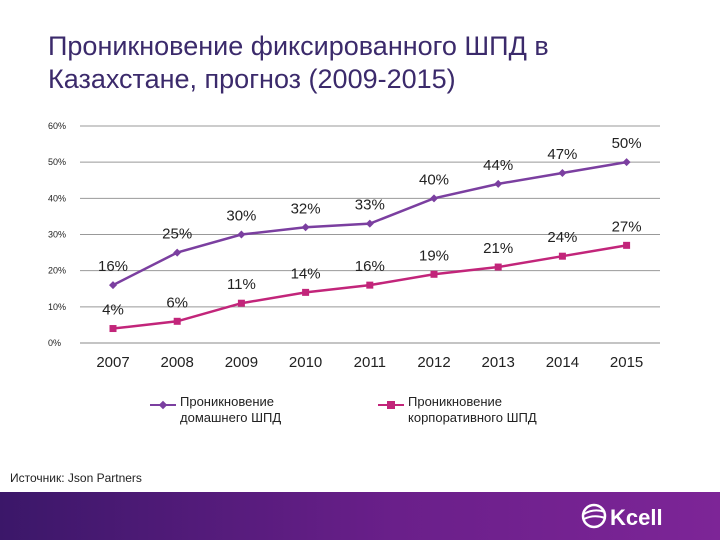 The height and width of the screenshot is (540, 720). What do you see at coordinates (305, 362) in the screenshot?
I see `x-tick-label: 2010` at bounding box center [305, 362].